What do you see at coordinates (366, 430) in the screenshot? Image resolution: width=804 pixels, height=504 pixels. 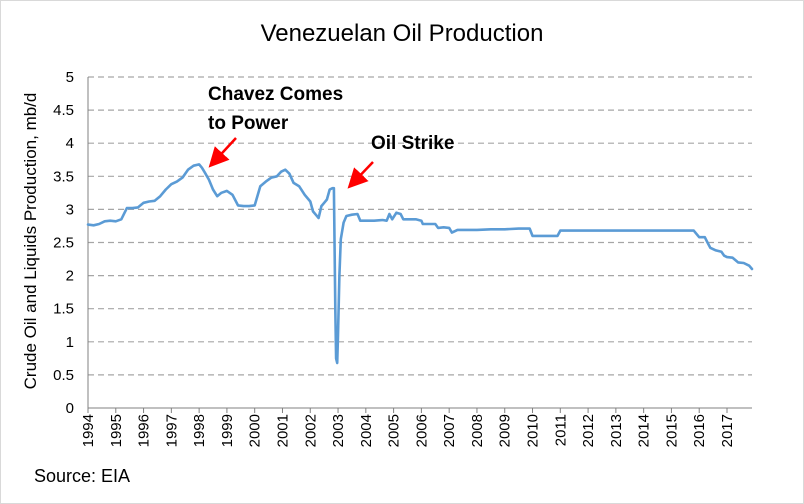 I see `x-tick-label: 2004` at bounding box center [366, 430].